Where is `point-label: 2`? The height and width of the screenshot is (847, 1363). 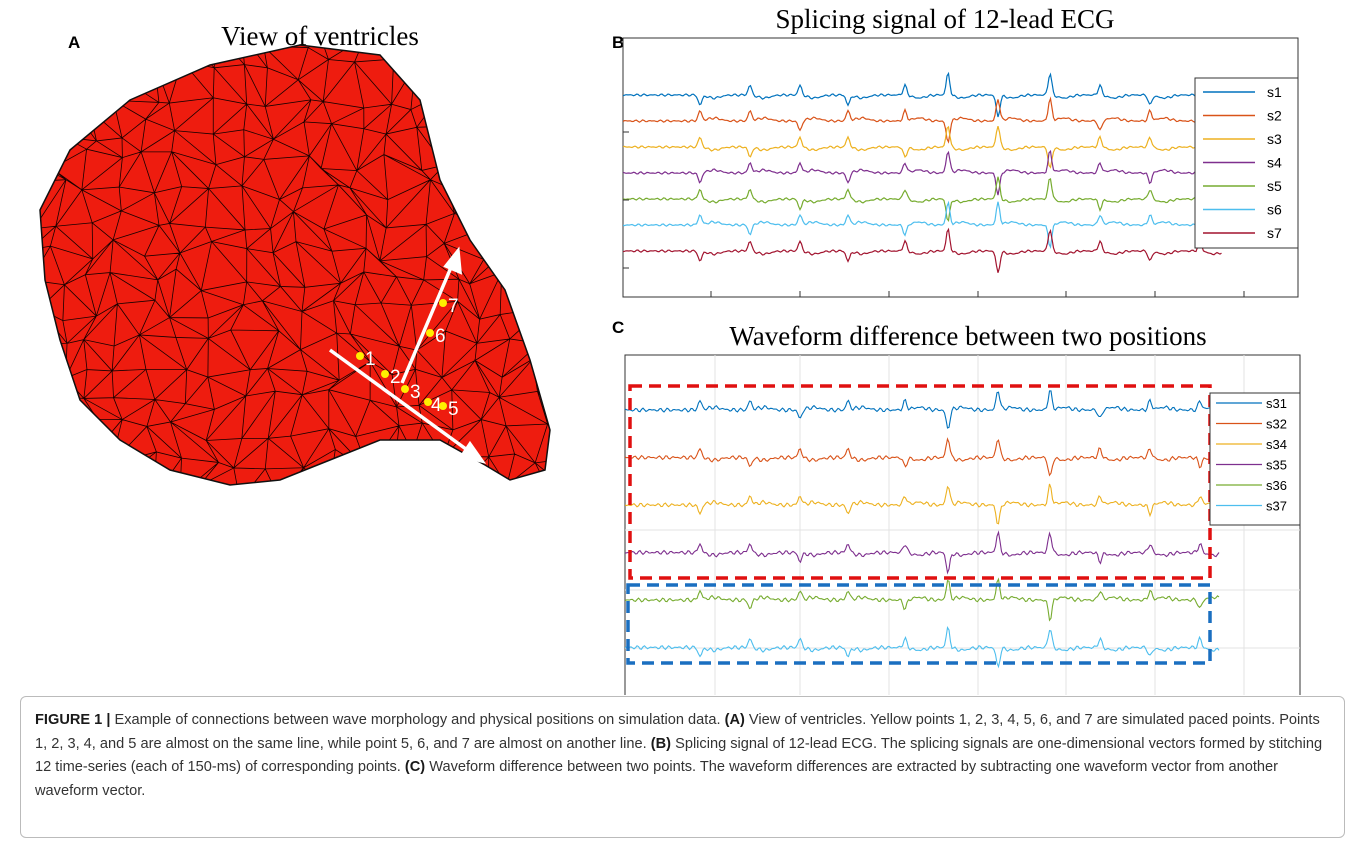
point-label: 2 is located at coordinates (395, 377).